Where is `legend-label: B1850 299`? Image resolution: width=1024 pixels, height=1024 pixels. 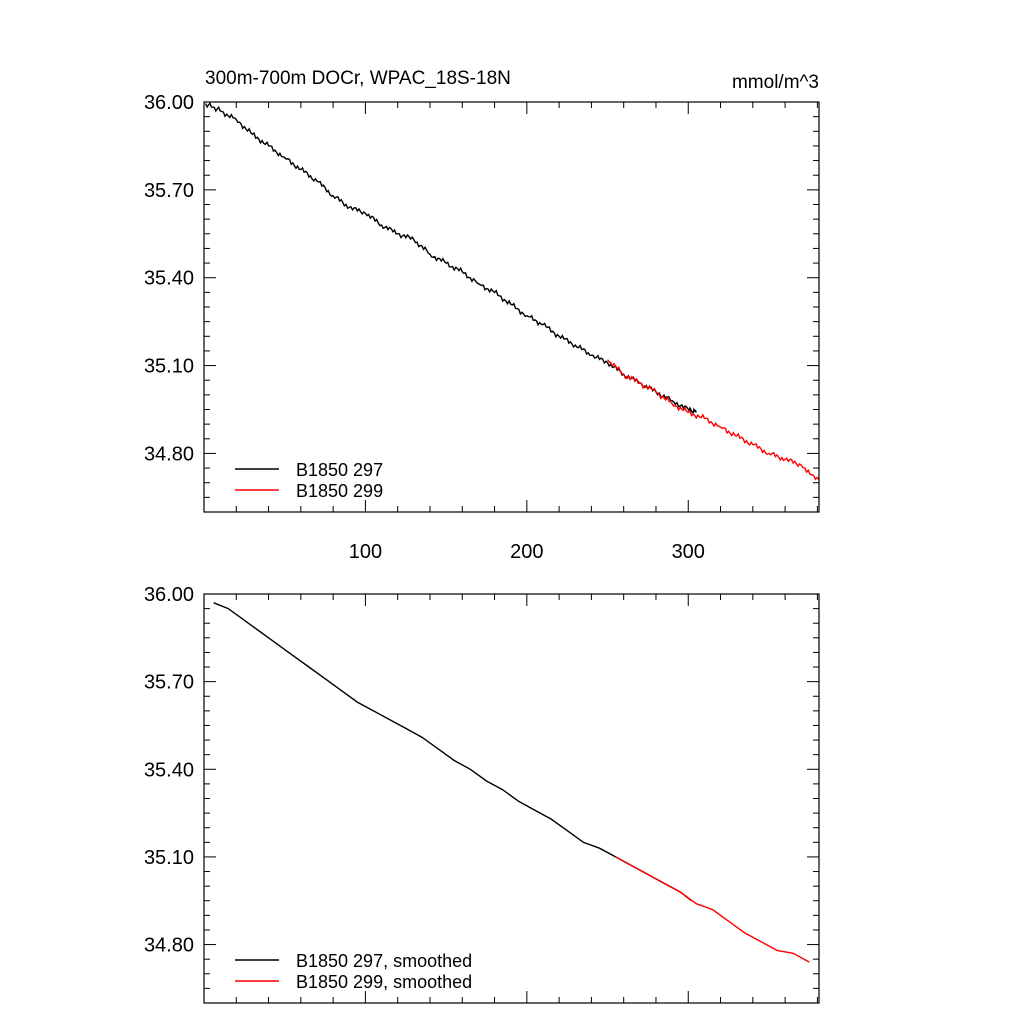
legend-label: B1850 299 is located at coordinates (339, 491).